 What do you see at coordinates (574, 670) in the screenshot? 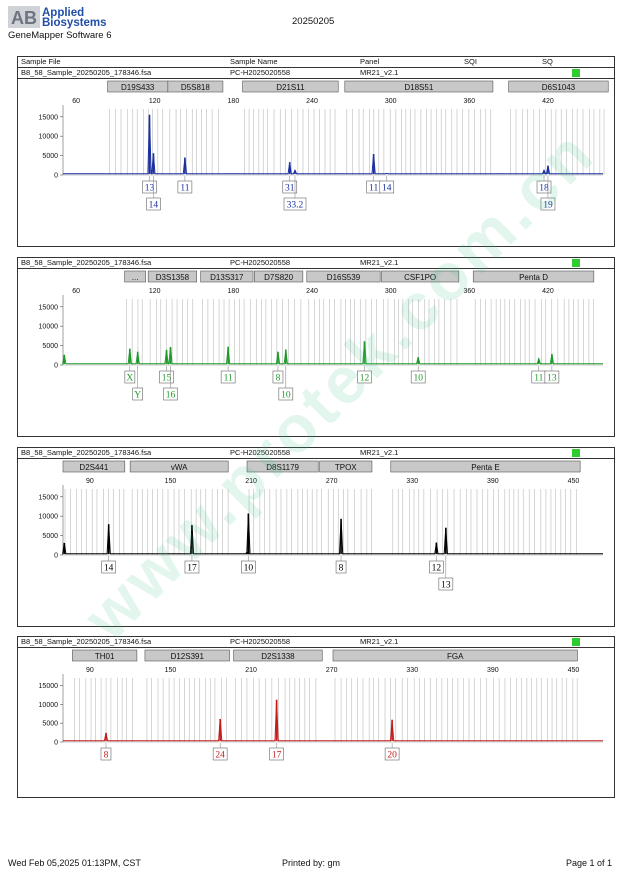
I see `x-tick-label: 450` at bounding box center [574, 670].